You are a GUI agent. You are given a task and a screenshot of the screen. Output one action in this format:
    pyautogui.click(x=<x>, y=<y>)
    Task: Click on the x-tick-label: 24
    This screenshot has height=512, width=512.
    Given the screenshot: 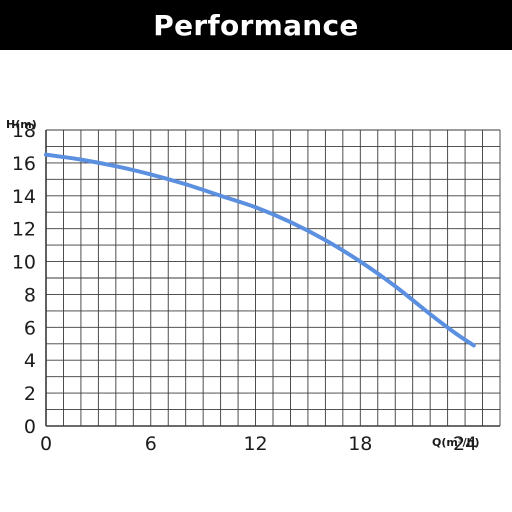 What is the action you would take?
    pyautogui.click(x=465, y=444)
    